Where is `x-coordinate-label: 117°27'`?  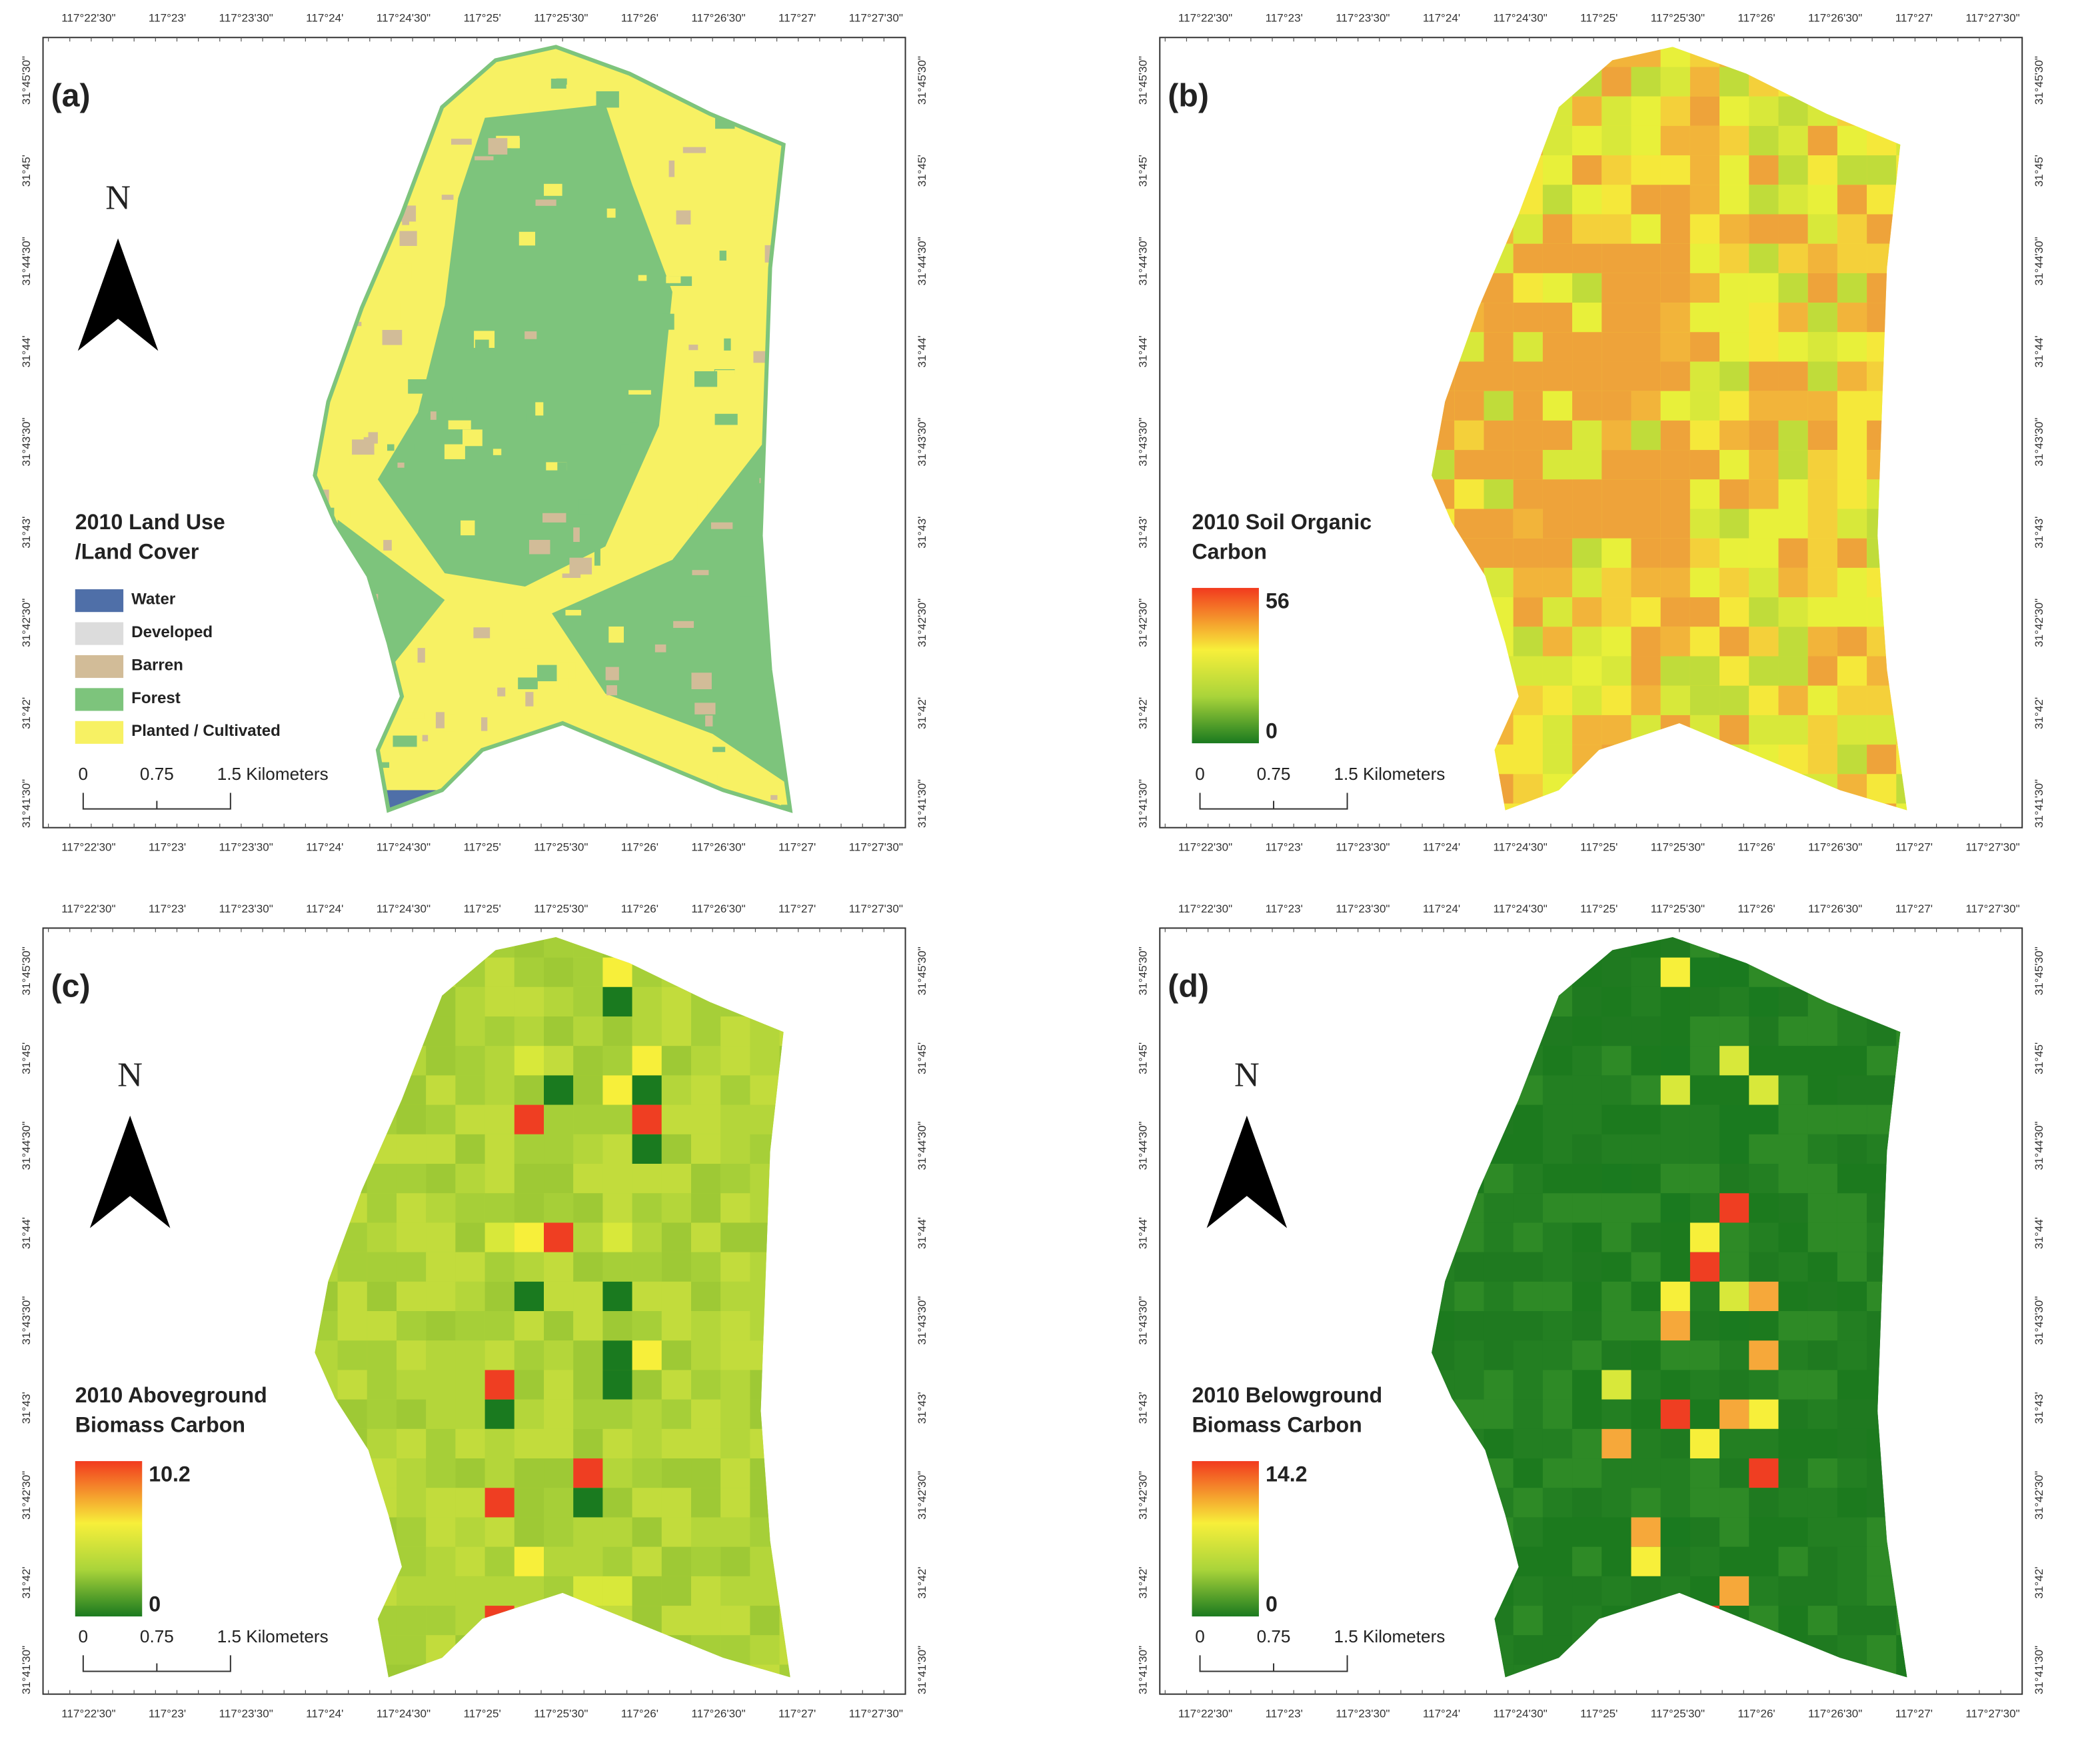
x-coordinate-label: 117°27' is located at coordinates (1914, 908).